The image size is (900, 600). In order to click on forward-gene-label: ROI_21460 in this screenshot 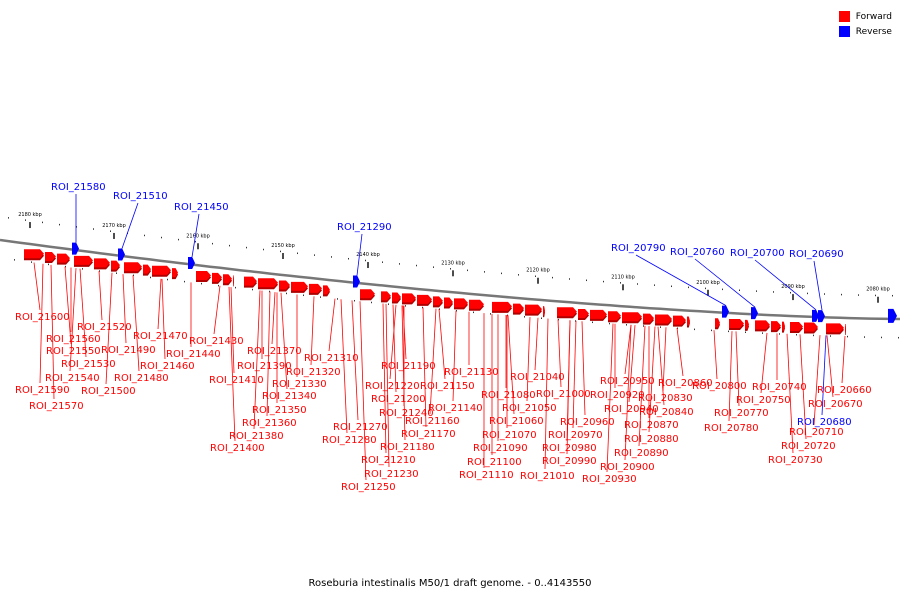, I will do `click(167, 366)`.